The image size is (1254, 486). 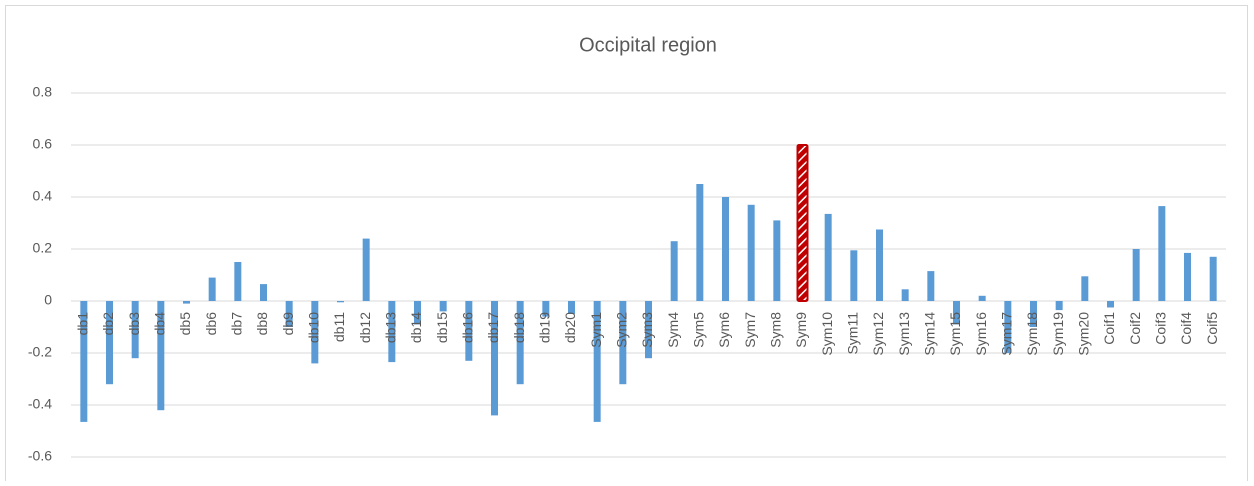 What do you see at coordinates (1058, 334) in the screenshot?
I see `x-tick-label: Sym19` at bounding box center [1058, 334].